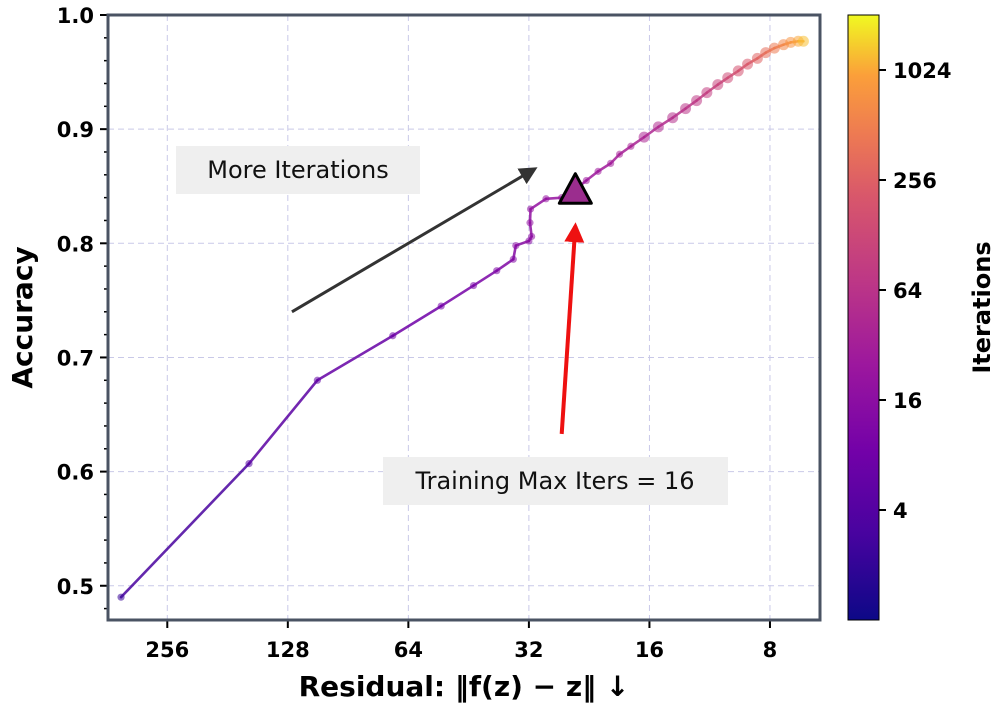 The height and width of the screenshot is (708, 997). I want to click on more-iterations-label-box, so click(298, 170).